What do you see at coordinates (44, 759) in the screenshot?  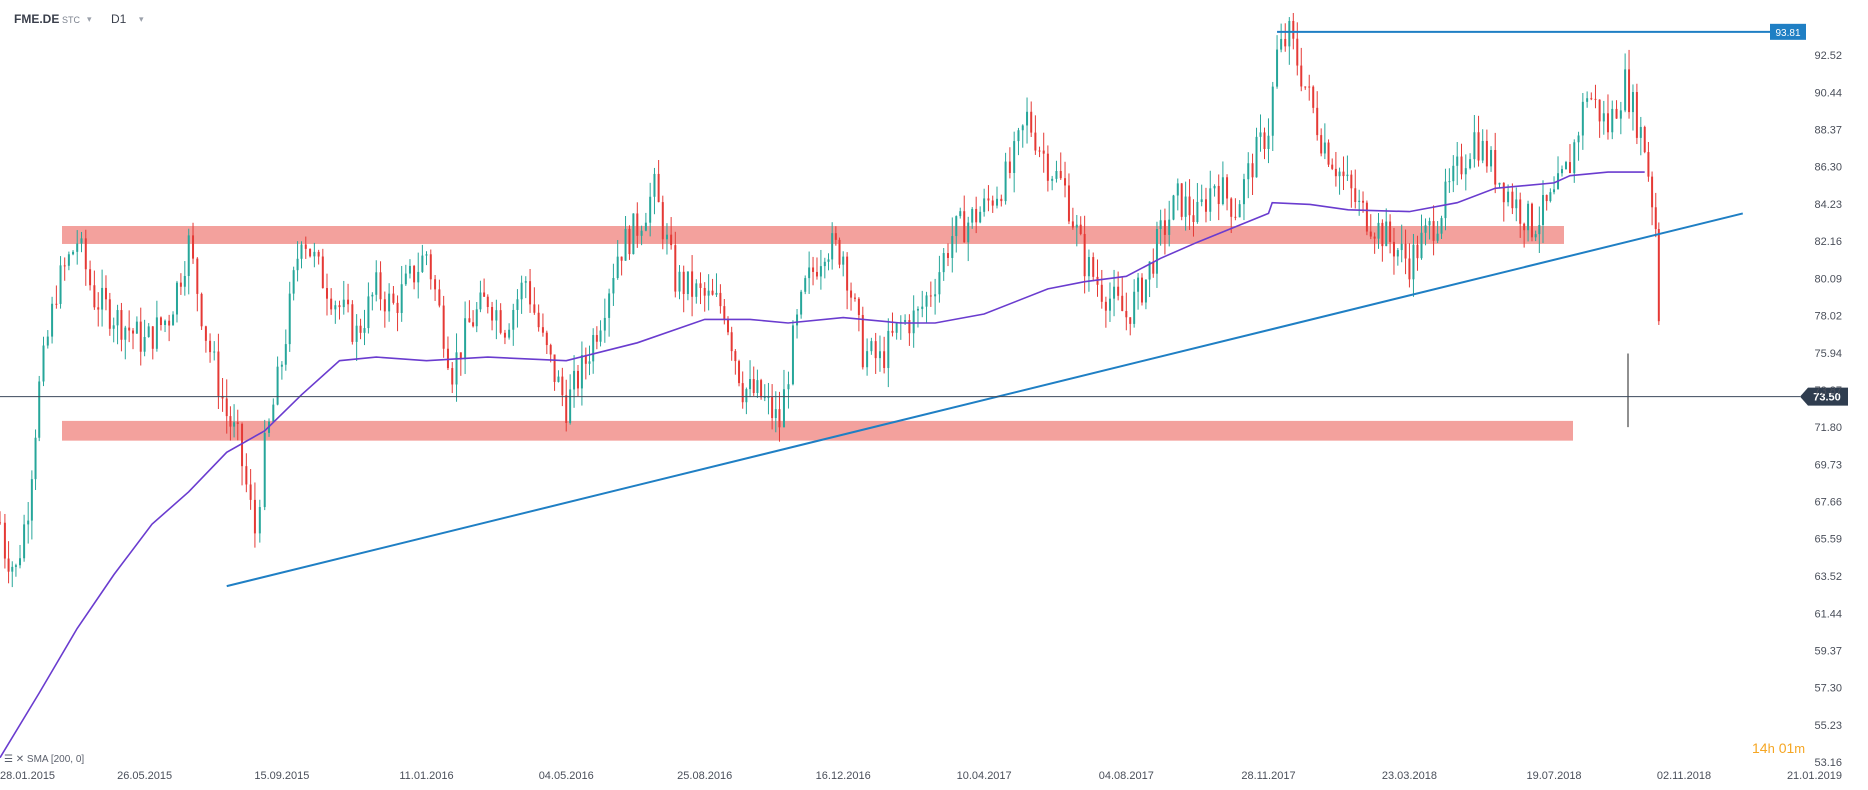 I see `indicator-legend: ☰ ✕ SMA [200, 0]` at bounding box center [44, 759].